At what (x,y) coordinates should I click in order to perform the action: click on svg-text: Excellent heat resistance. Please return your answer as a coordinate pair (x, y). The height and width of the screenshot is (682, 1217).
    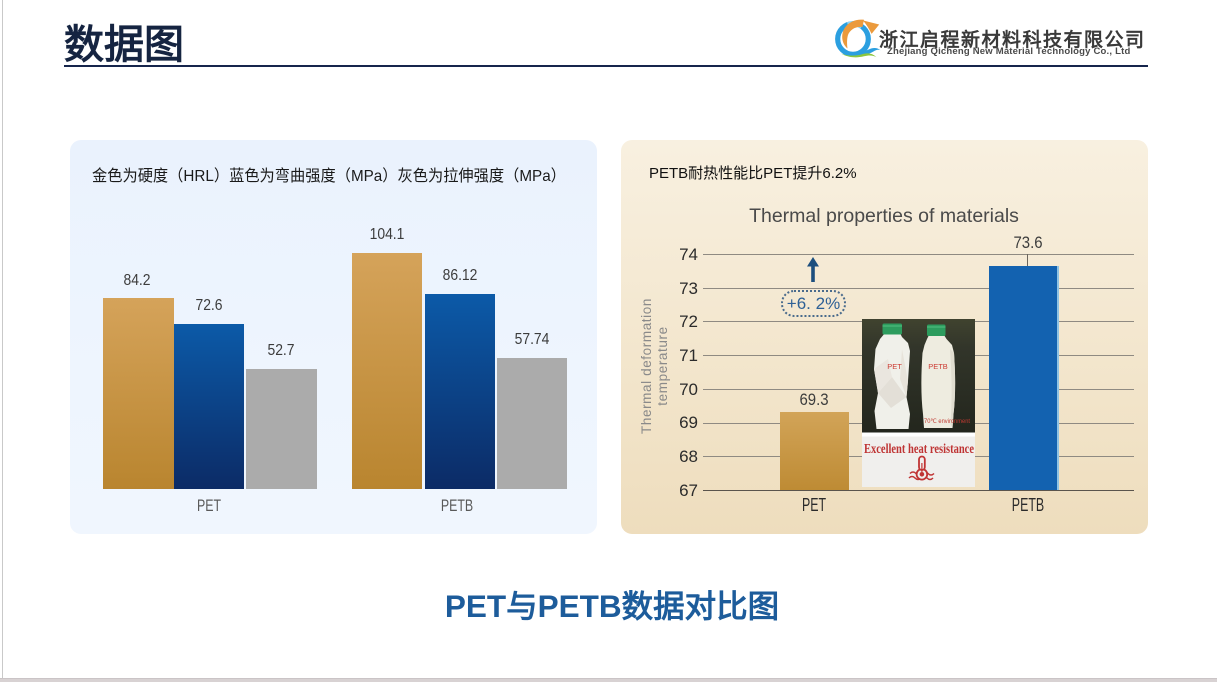
    Looking at the image, I should click on (919, 448).